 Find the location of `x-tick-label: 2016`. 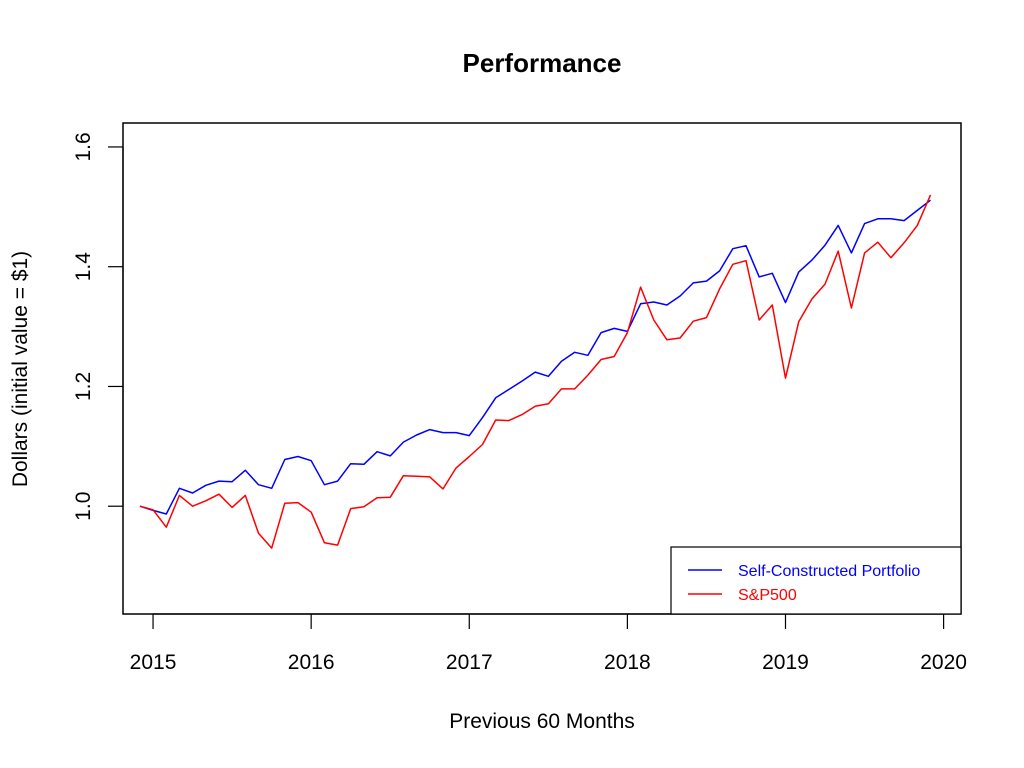

x-tick-label: 2016 is located at coordinates (311, 662).